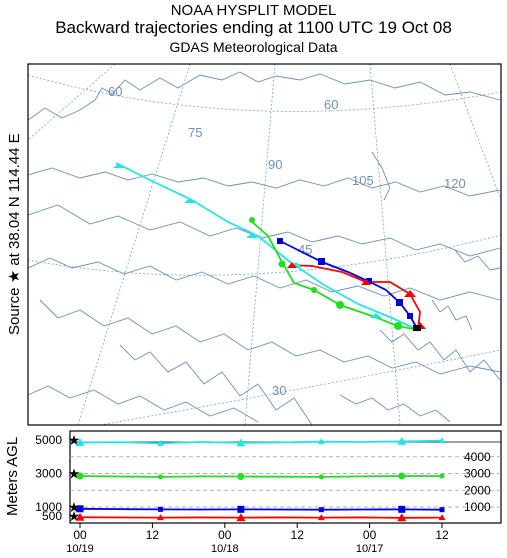 The width and height of the screenshot is (507, 558). Describe the element at coordinates (477, 457) in the screenshot. I see `right-height-tick-label: 4000` at that location.